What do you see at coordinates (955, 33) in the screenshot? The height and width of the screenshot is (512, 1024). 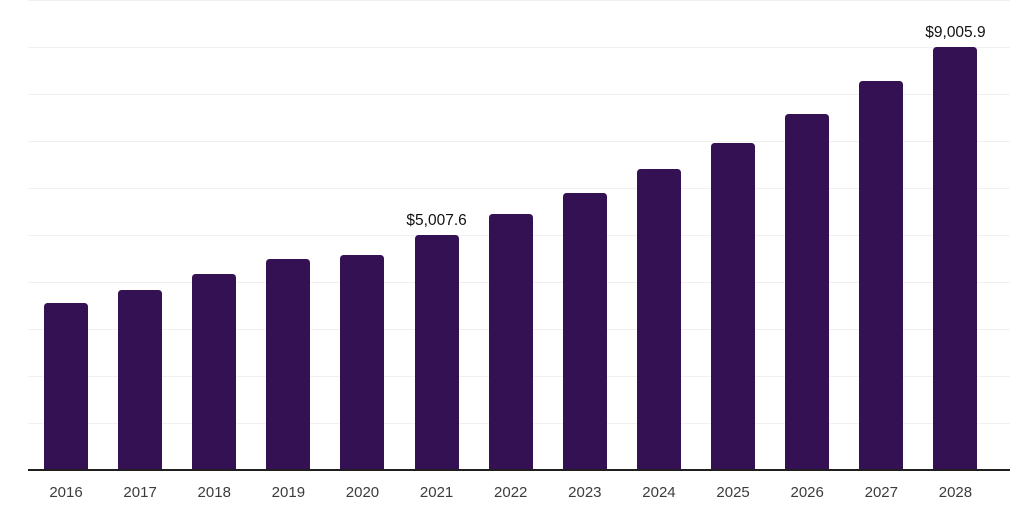 I see `bar-value-label: $9,005.9` at bounding box center [955, 33].